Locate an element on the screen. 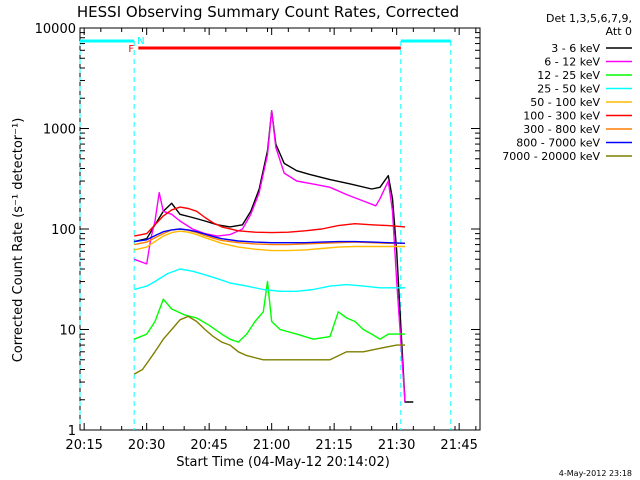 The width and height of the screenshot is (640, 480). flare-flag-label: F is located at coordinates (131, 49).